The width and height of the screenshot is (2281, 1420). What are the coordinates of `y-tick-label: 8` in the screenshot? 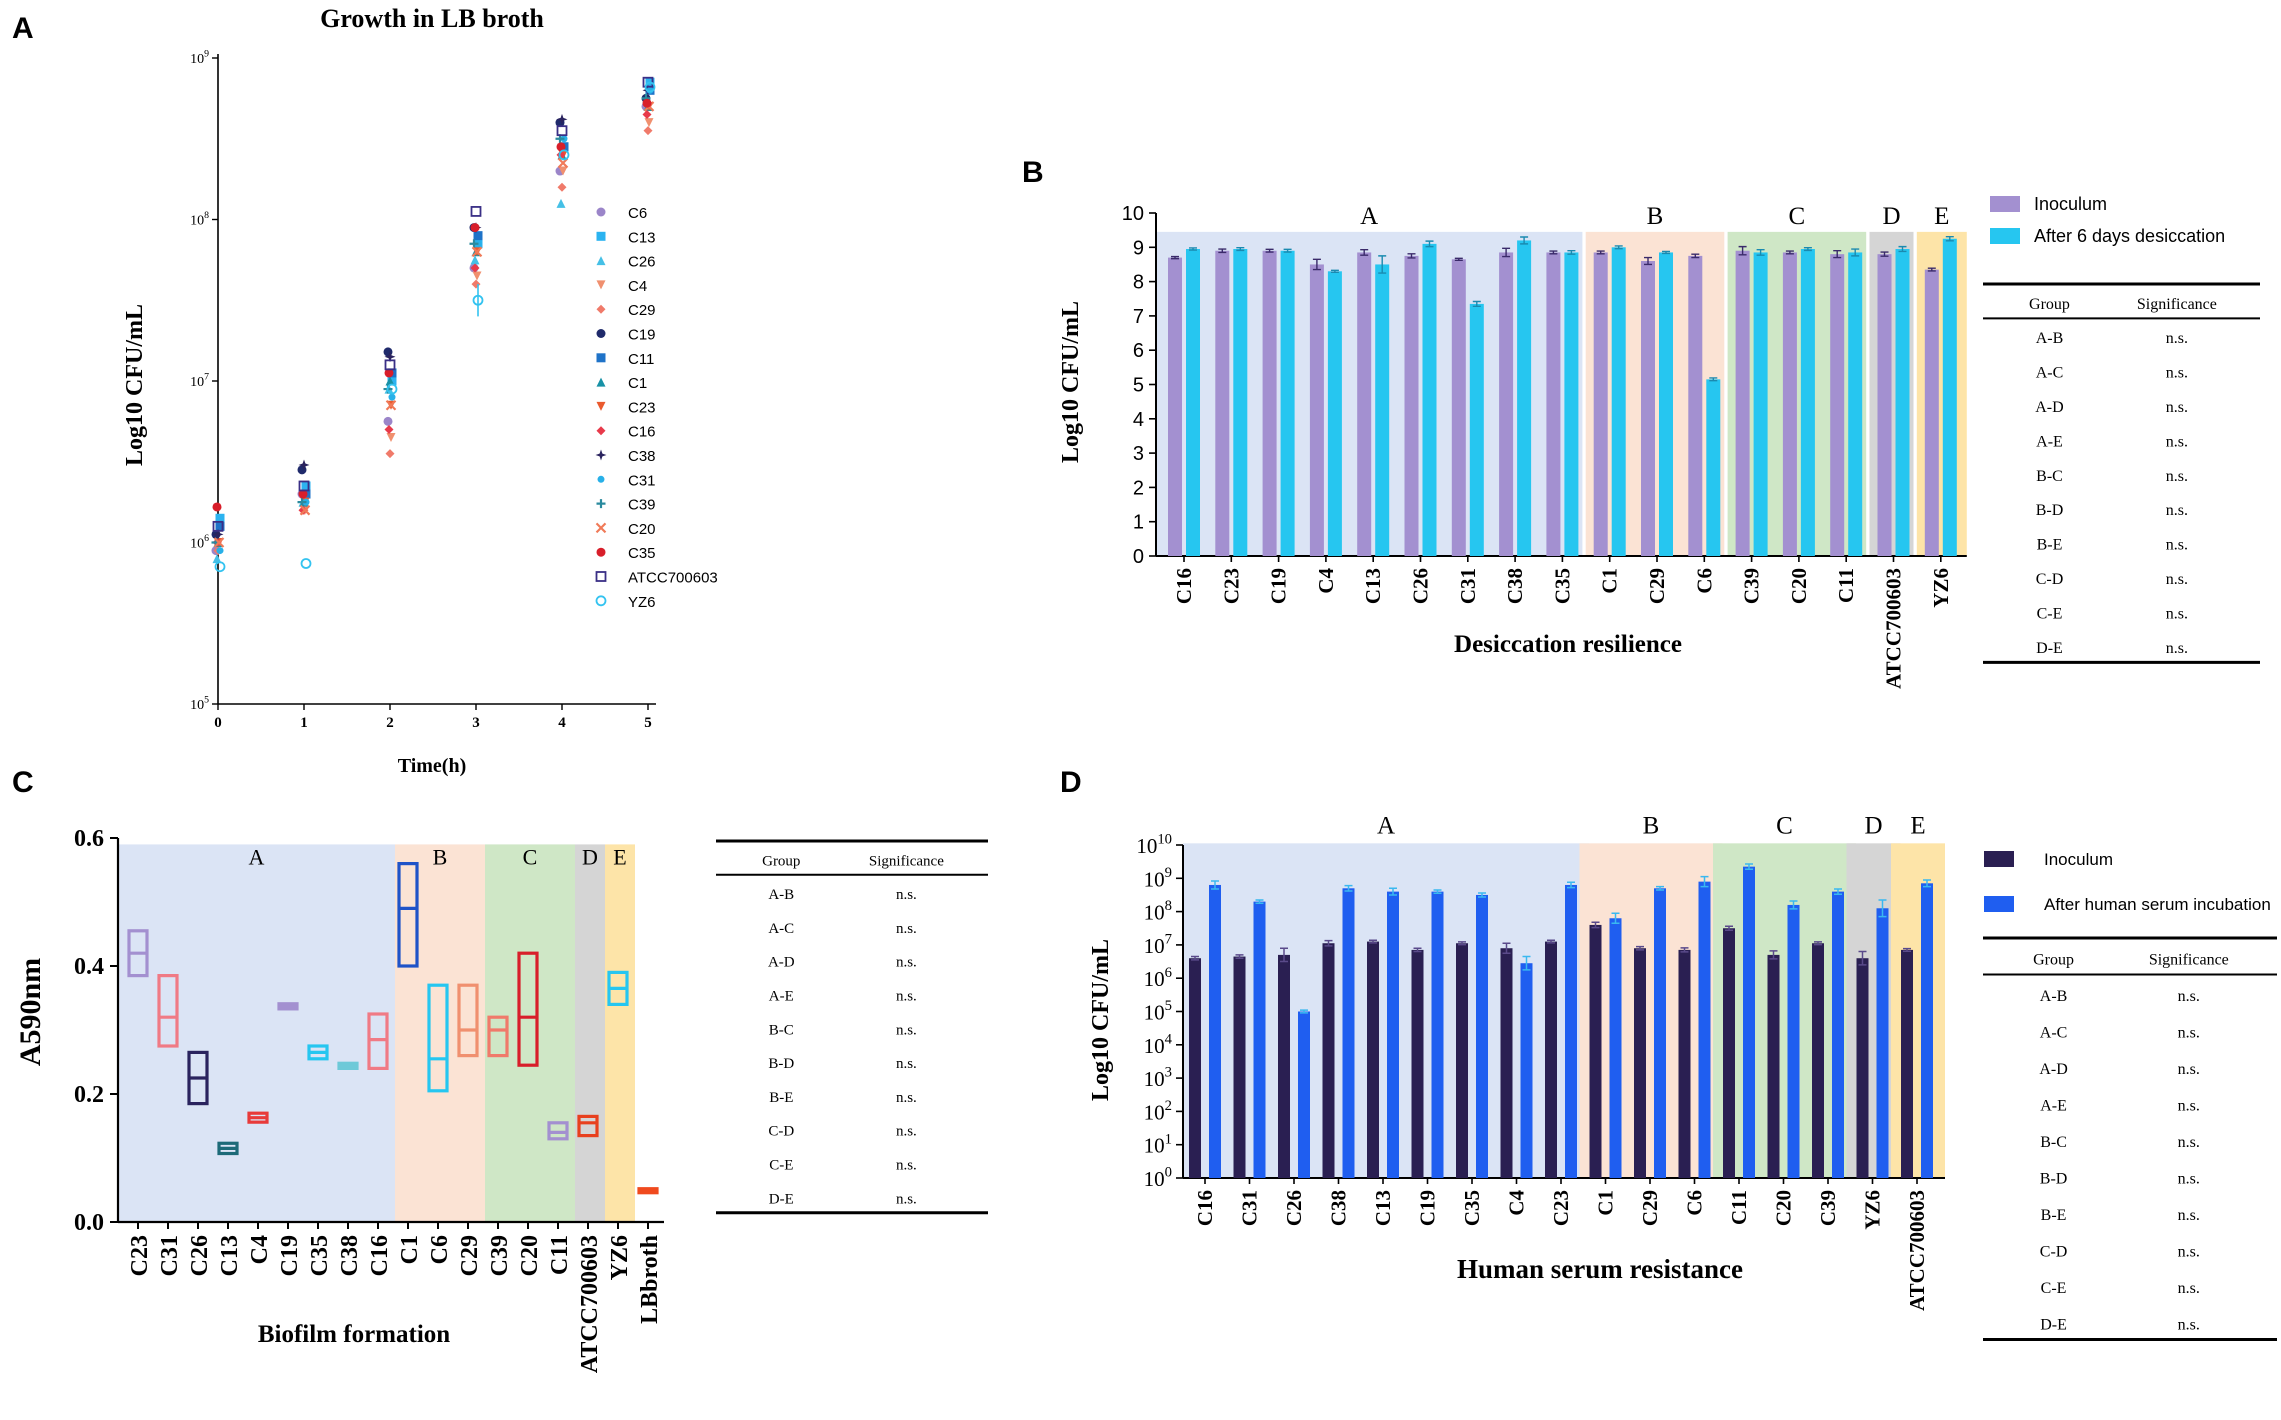 It's located at (1138, 283).